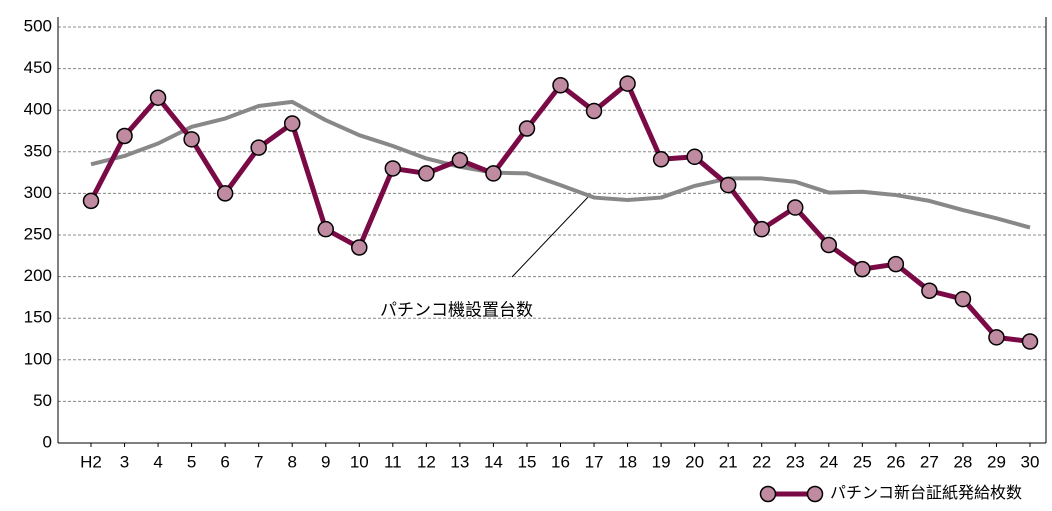 Image resolution: width=1052 pixels, height=511 pixels. Describe the element at coordinates (258, 461) in the screenshot. I see `x-tick-label: 7` at that location.